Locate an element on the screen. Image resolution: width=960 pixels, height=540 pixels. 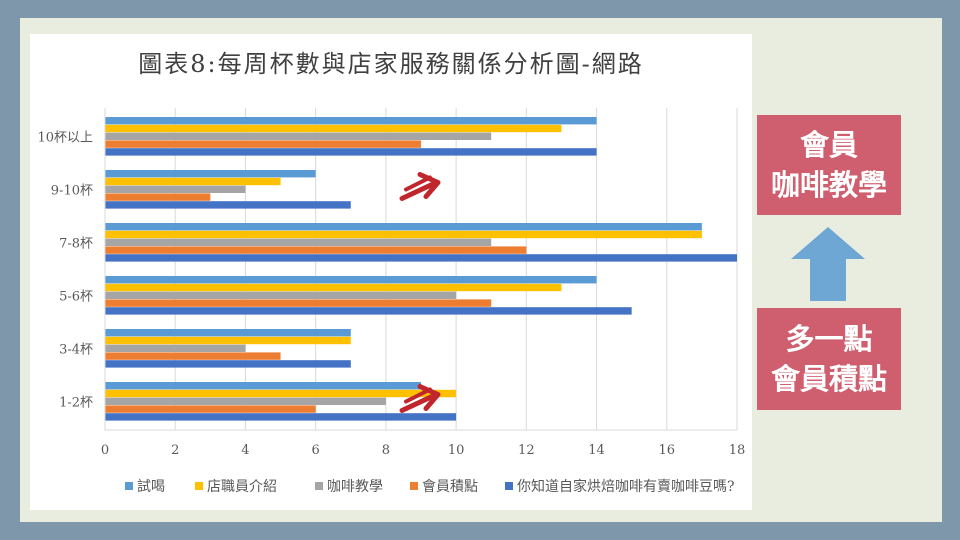
note-top-line-2: 咖啡教學 is located at coordinates (828, 185).